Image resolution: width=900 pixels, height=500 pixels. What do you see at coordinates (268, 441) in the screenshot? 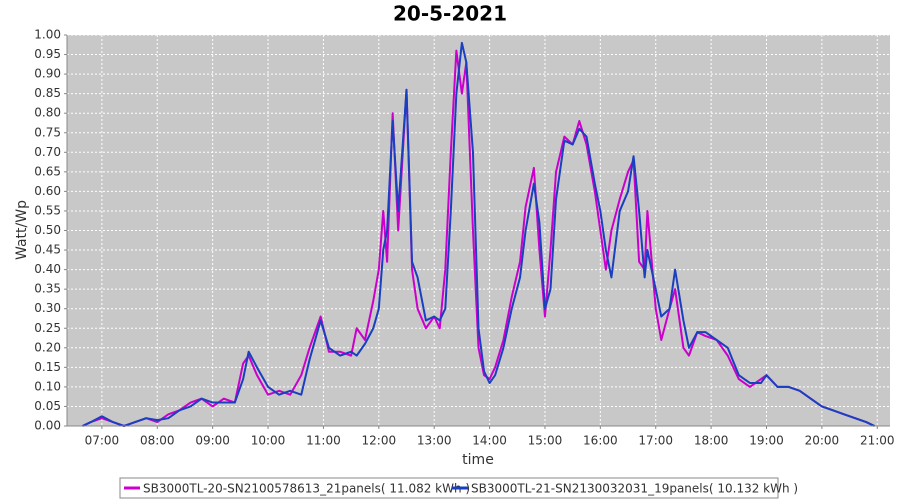
I see `x-tick-label: 10:00` at bounding box center [268, 441].